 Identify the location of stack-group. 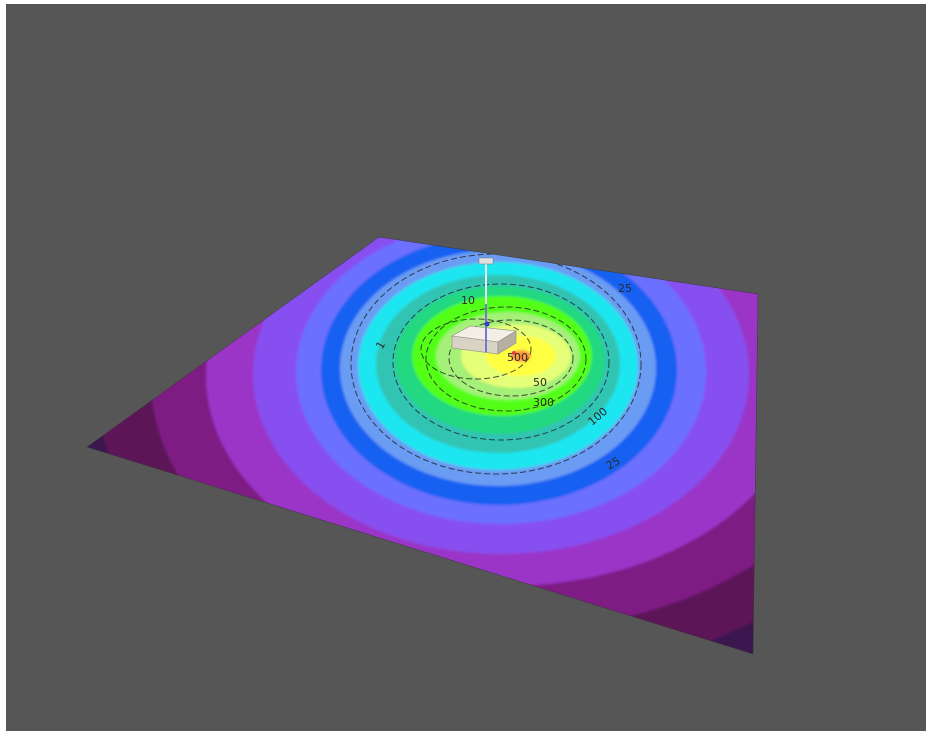
(497, 306).